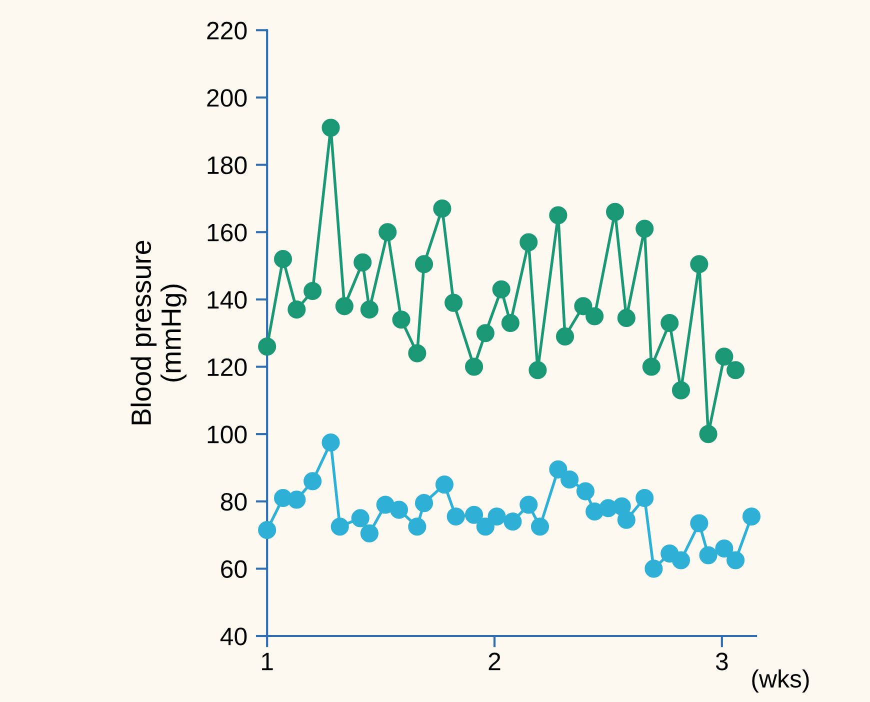 This screenshot has width=870, height=702. Describe the element at coordinates (233, 637) in the screenshot. I see `y-tick-label: 40` at that location.